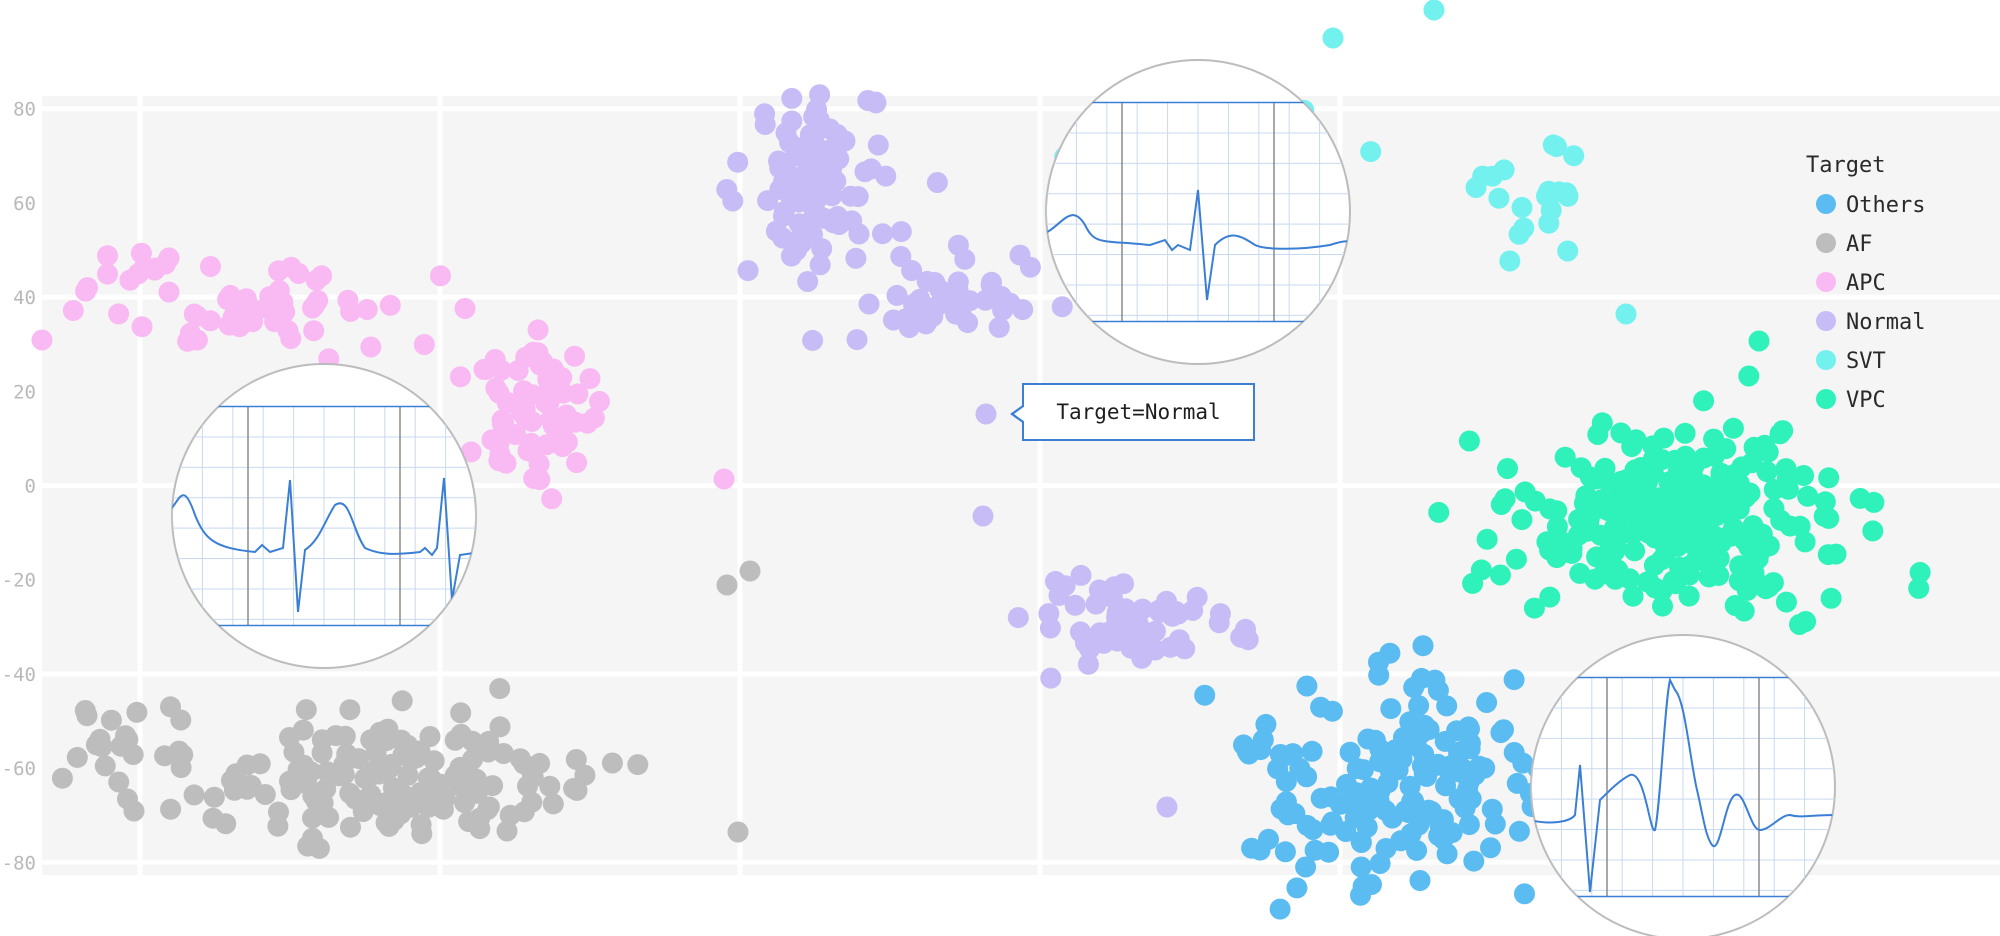 Image resolution: width=2000 pixels, height=936 pixels. Describe the element at coordinates (1826, 399) in the screenshot. I see `legend-marker-vpc` at that location.